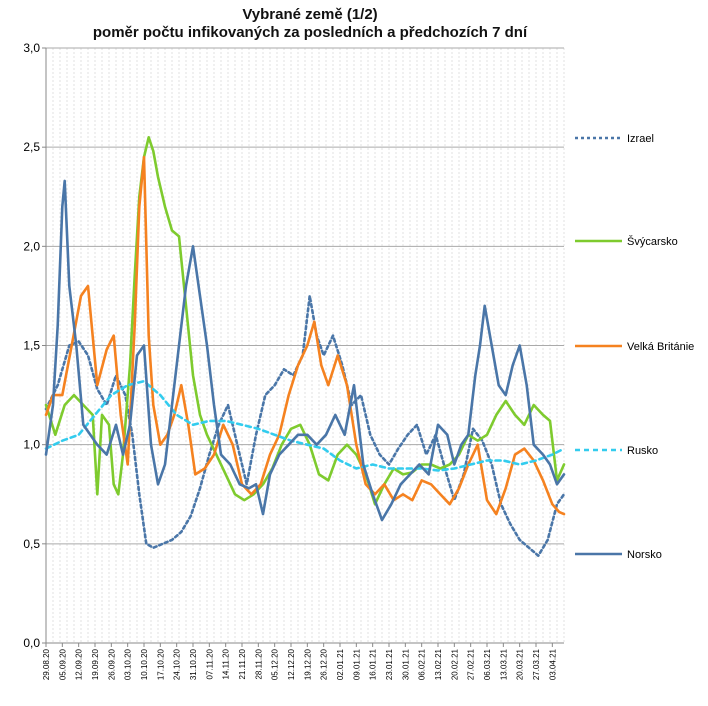 The image size is (708, 706). I want to click on x-tick-label: 12.09.20, so click(79, 664).